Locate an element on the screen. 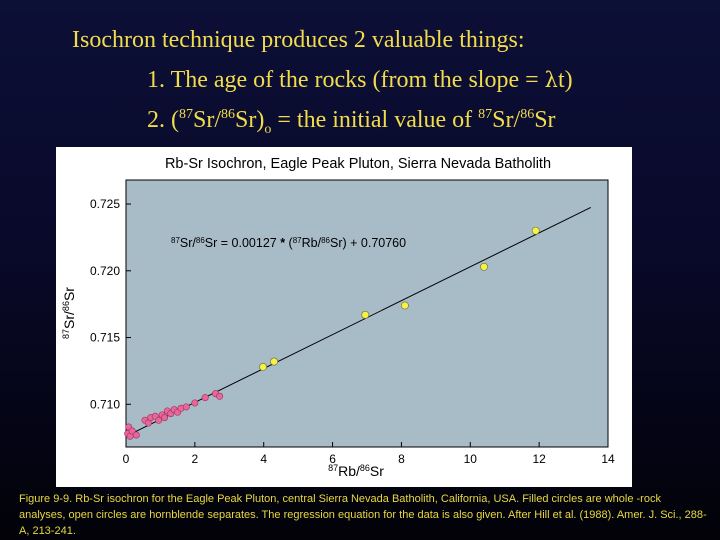 This screenshot has width=720, height=540. x-axis-label: 87Rb/86Sr is located at coordinates (356, 471).